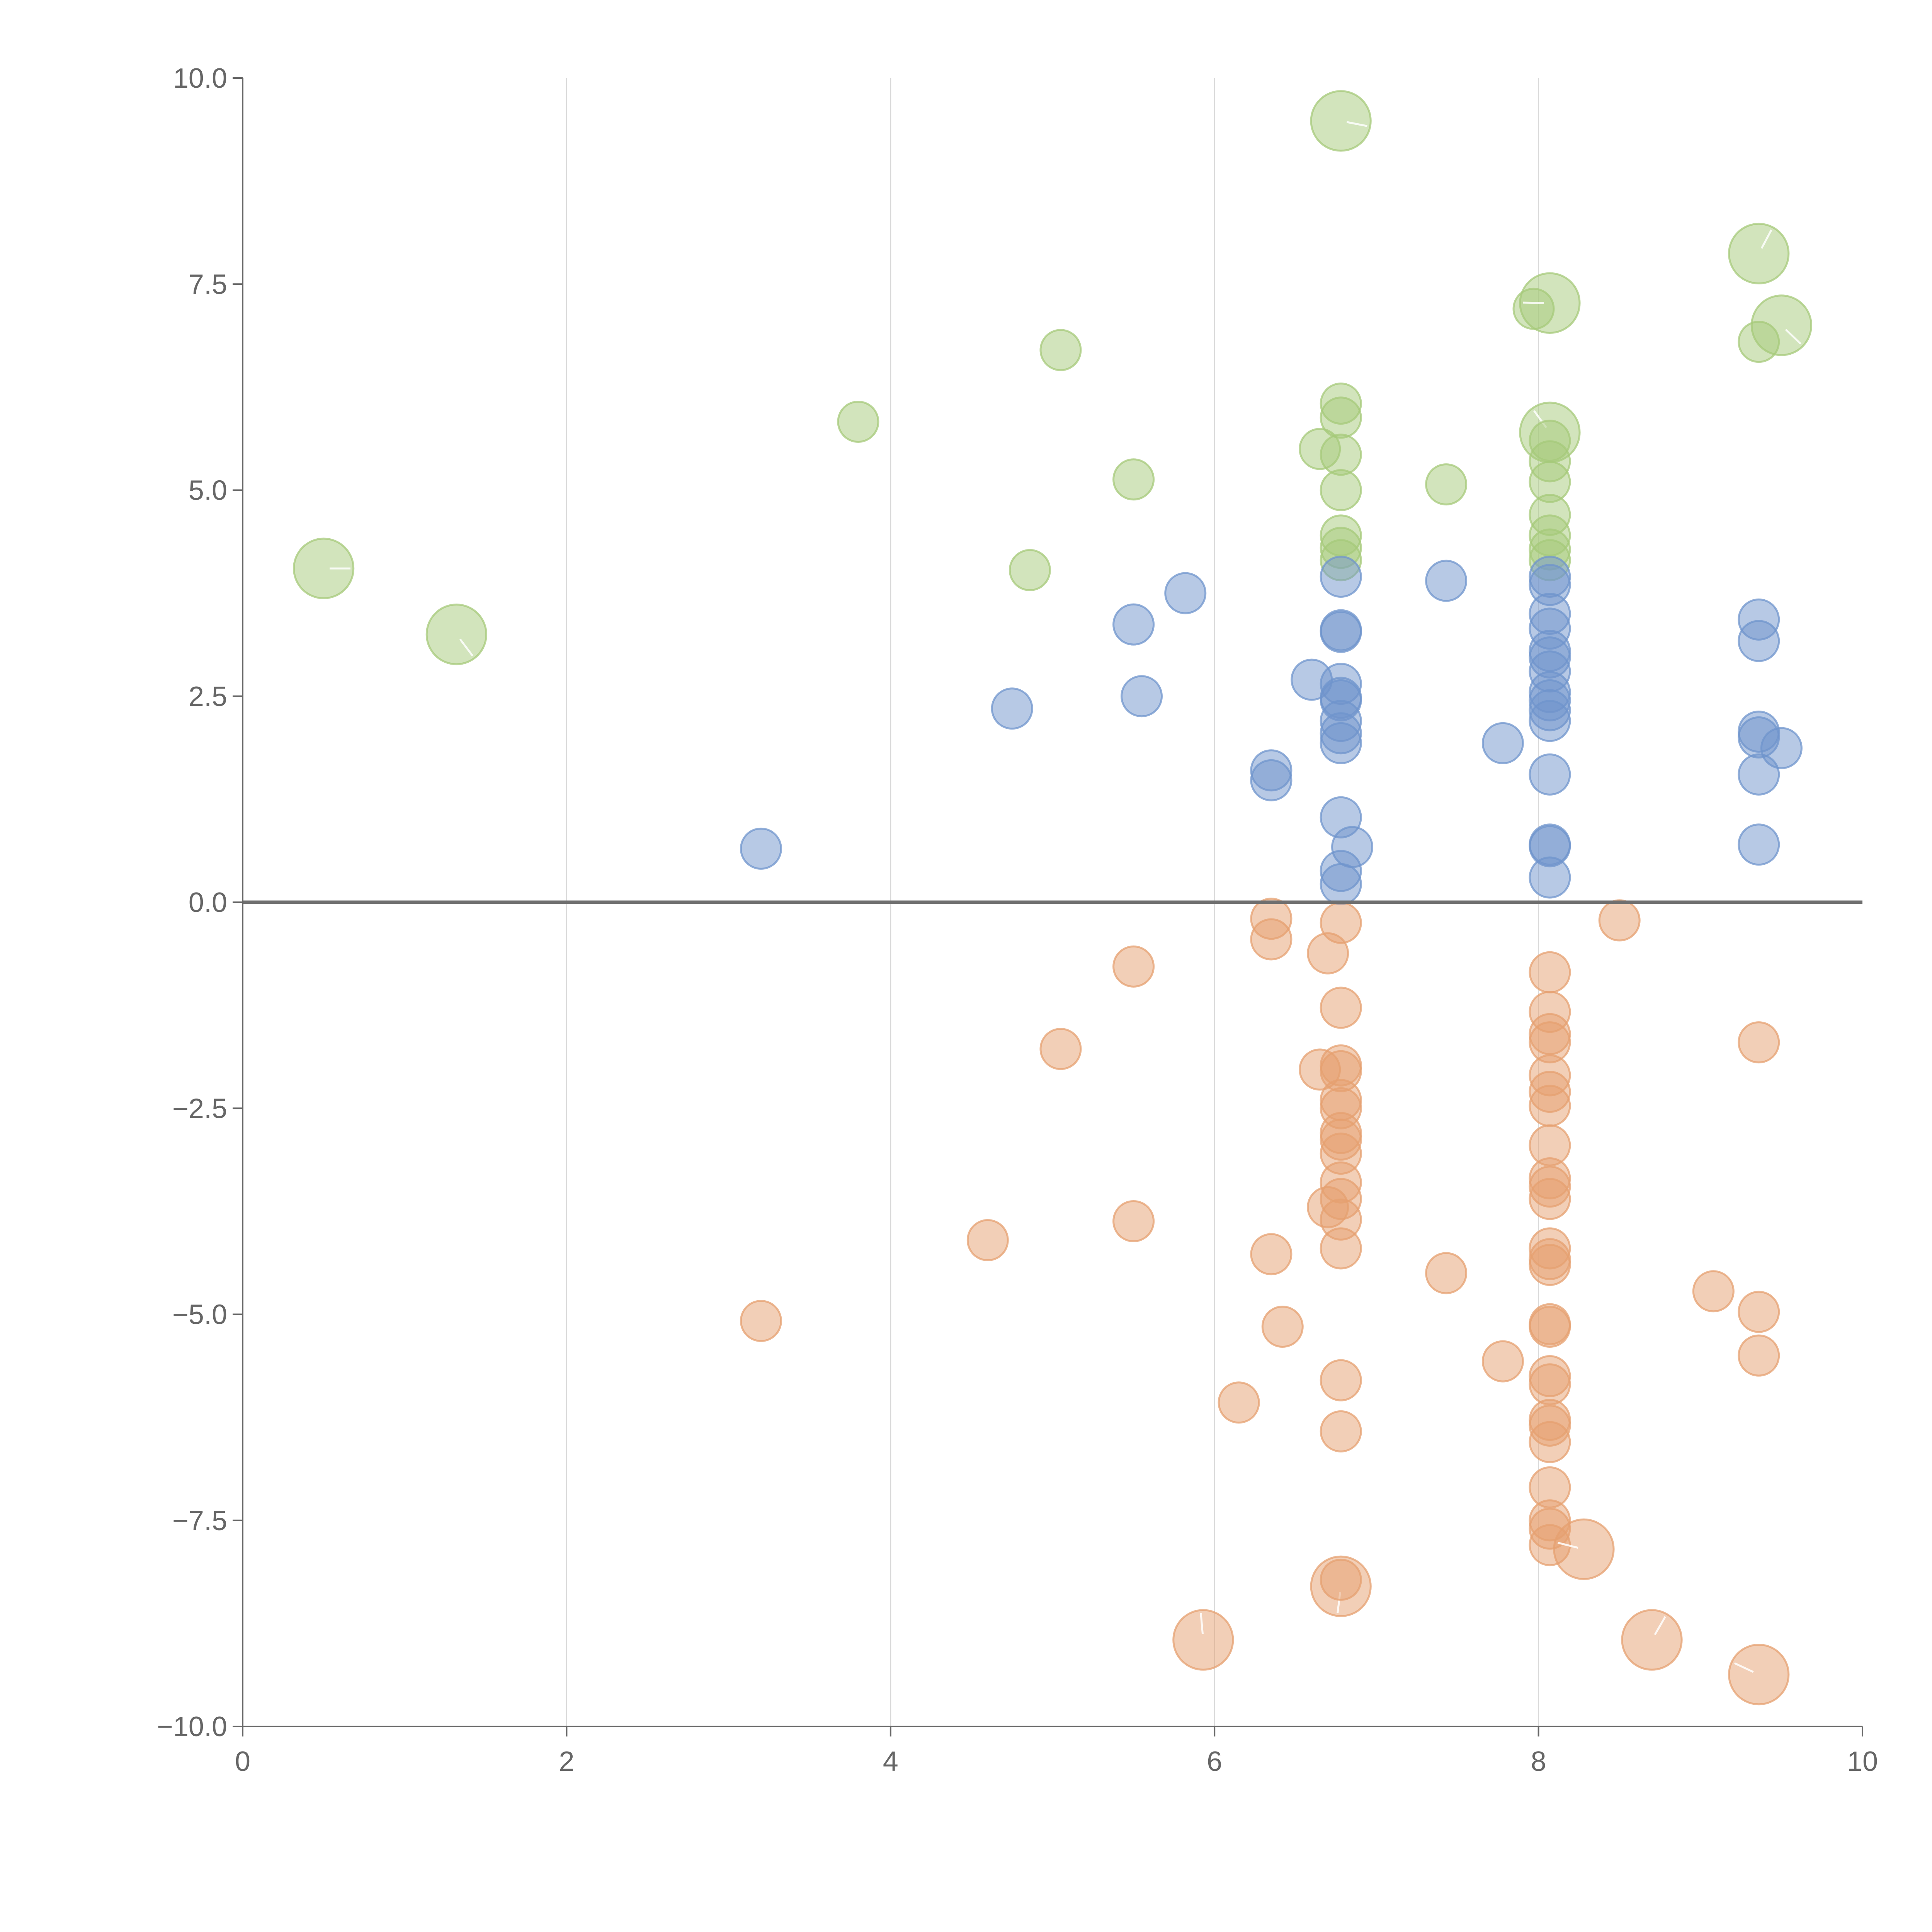 This screenshot has width=1932, height=1932. What do you see at coordinates (891, 1761) in the screenshot?
I see `x-tick-label-2: 4` at bounding box center [891, 1761].